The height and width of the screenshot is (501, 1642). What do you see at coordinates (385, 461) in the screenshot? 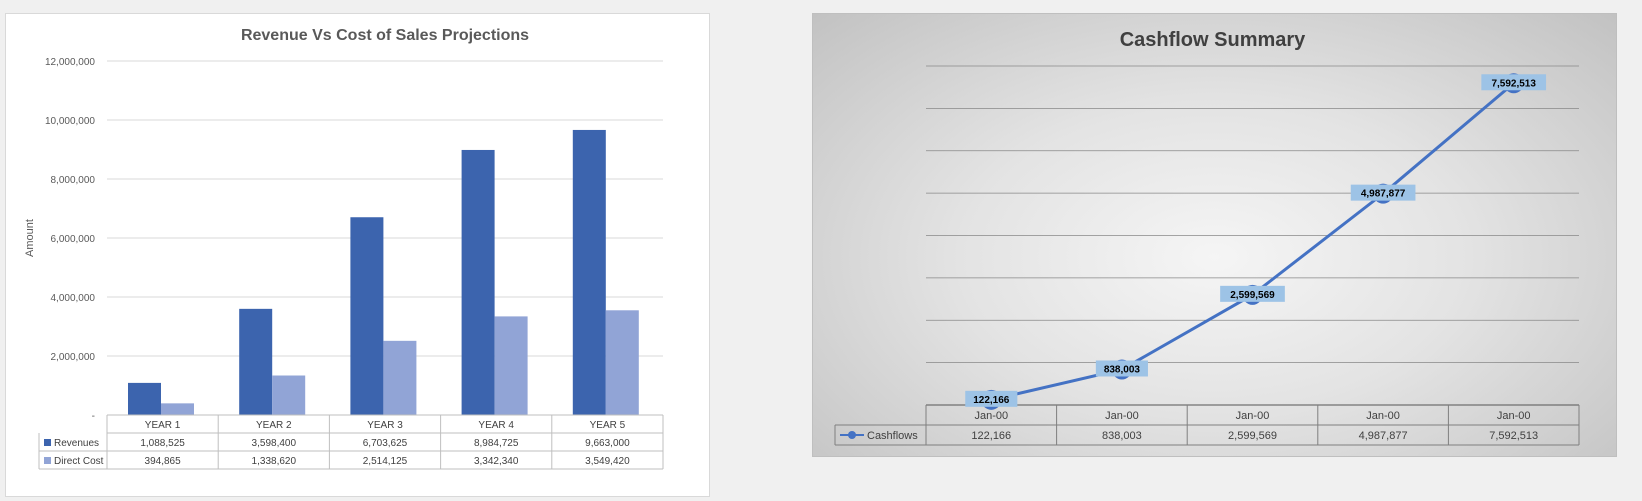
I see `data-table-value: 2,514,125` at bounding box center [385, 461].